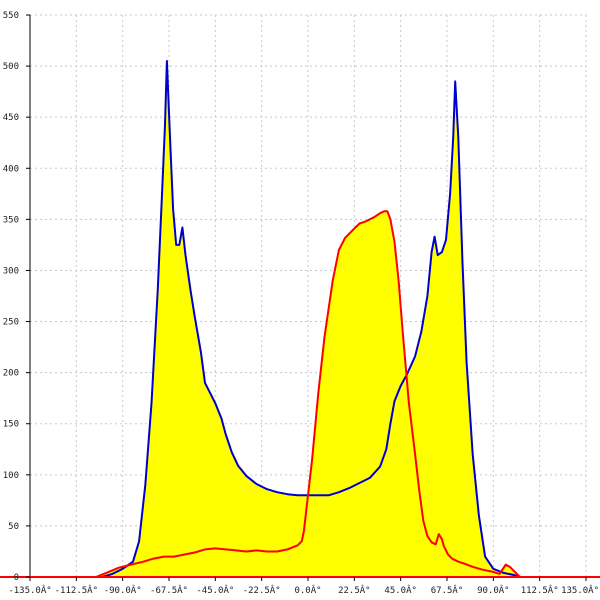 This screenshot has height=600, width=600. Describe the element at coordinates (11, 323) in the screenshot. I see `y-tick-label: 250` at that location.